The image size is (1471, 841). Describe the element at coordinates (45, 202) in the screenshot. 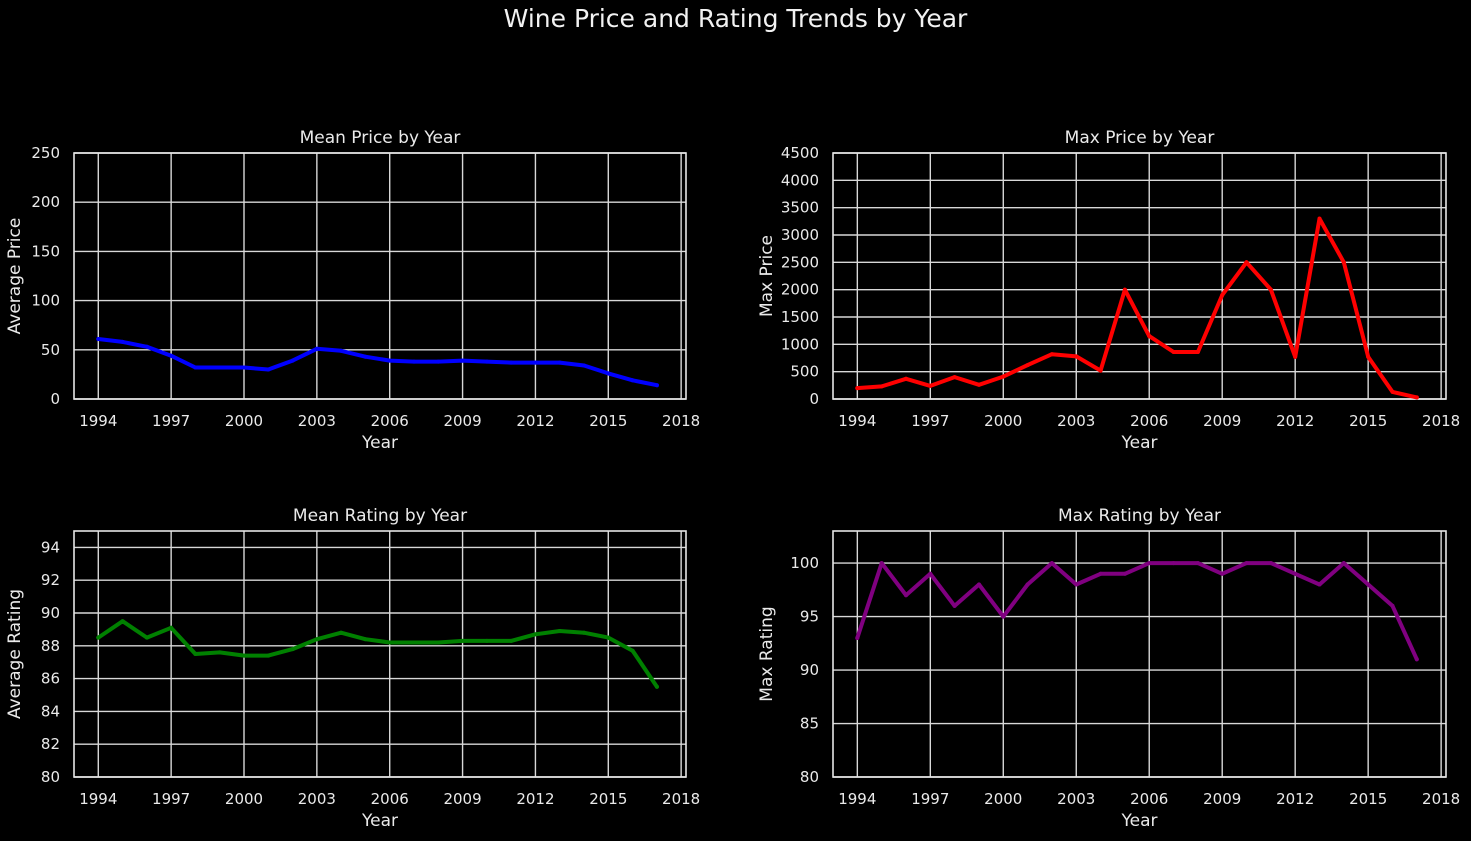

I see `y-tick-label: 200` at that location.